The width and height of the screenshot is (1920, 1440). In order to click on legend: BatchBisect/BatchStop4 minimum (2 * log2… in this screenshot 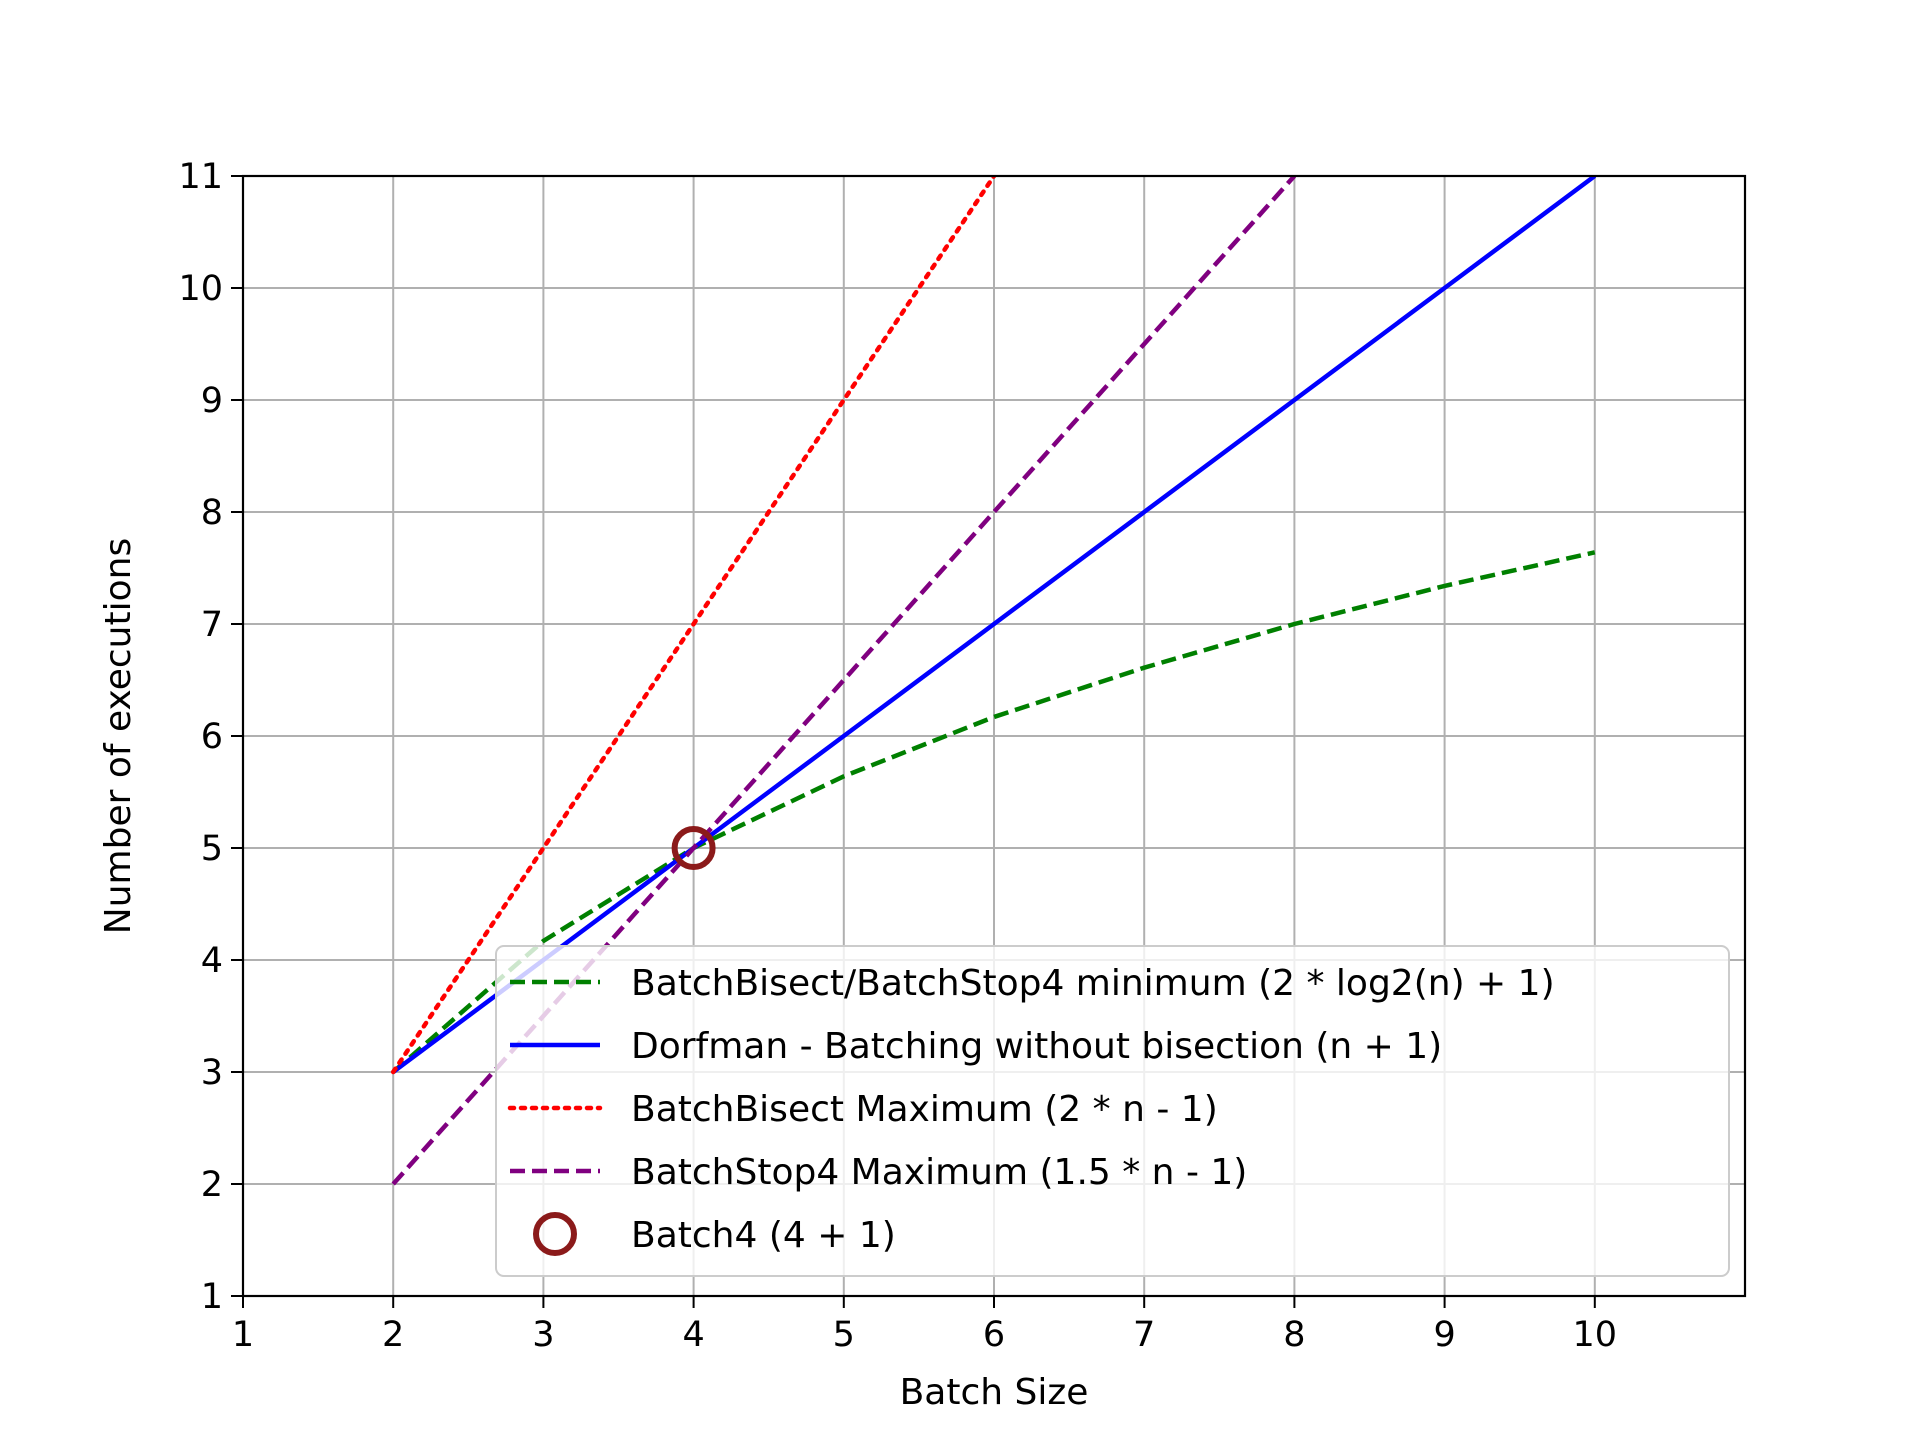, I will do `click(1112, 1111)`.